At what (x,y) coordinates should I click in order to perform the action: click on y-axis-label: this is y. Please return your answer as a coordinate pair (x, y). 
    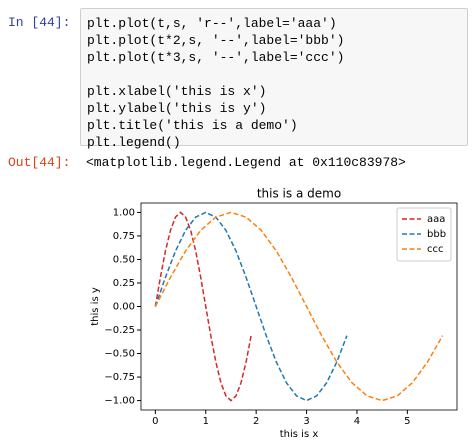
    Looking at the image, I should click on (95, 306).